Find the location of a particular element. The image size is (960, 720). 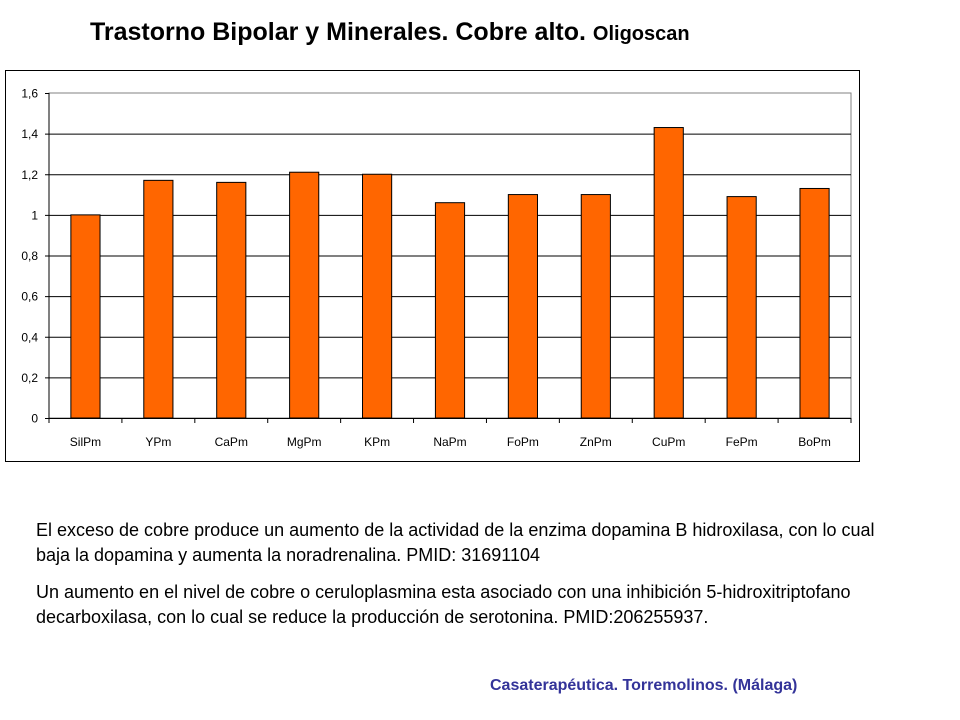

bar-KPm is located at coordinates (377, 296).